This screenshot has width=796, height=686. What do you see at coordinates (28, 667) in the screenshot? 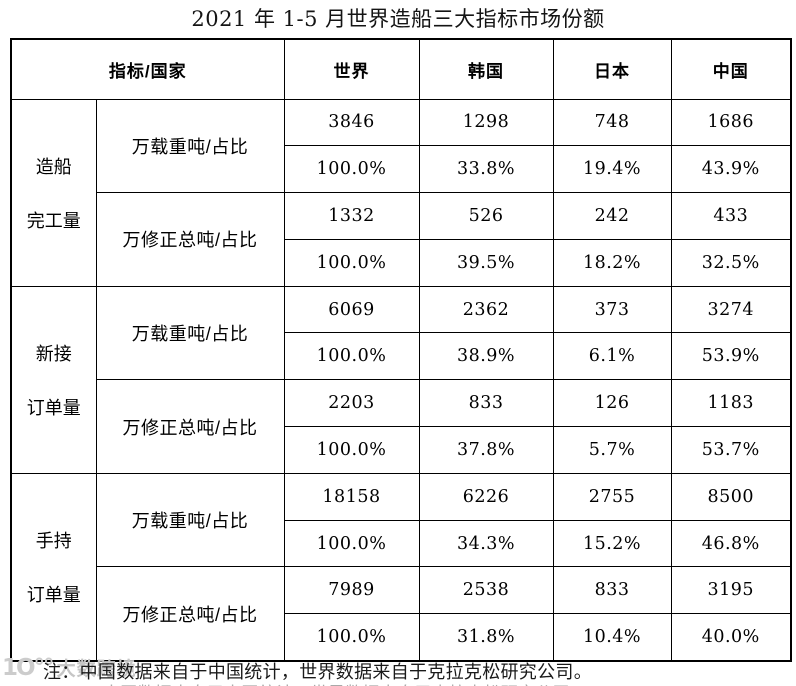
I see `watermark-10100-logo-icon: 1O°°` at bounding box center [28, 667].